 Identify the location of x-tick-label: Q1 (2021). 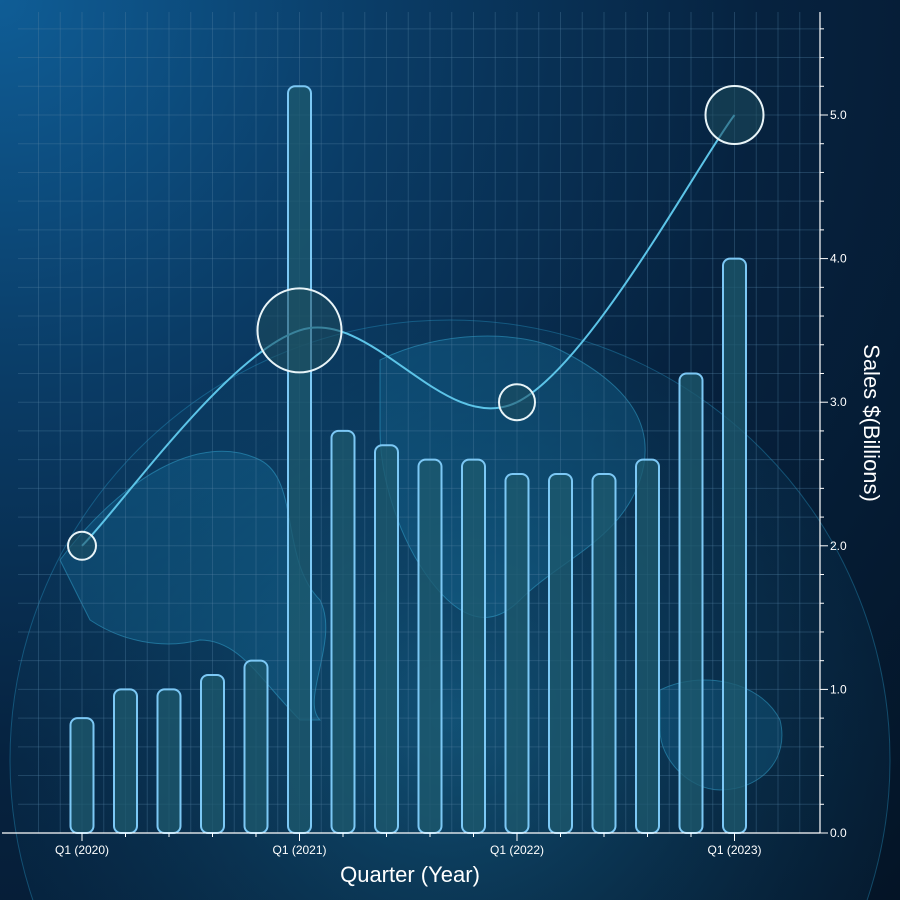
(299, 850).